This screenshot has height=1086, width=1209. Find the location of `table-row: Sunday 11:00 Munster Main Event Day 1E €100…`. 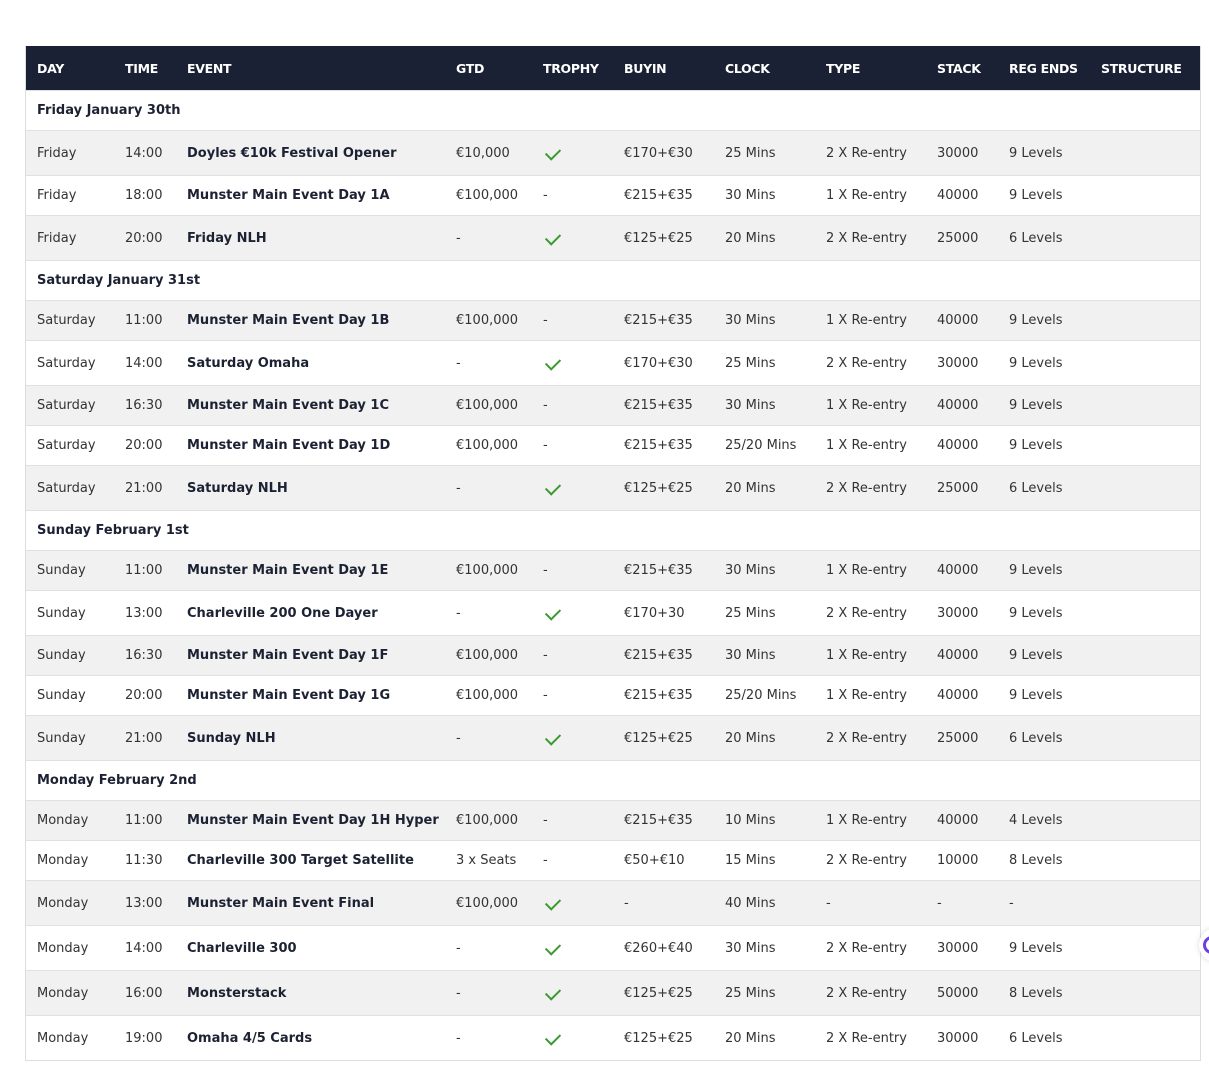

table-row: Sunday 11:00 Munster Main Event Day 1E €100… is located at coordinates (613, 570).